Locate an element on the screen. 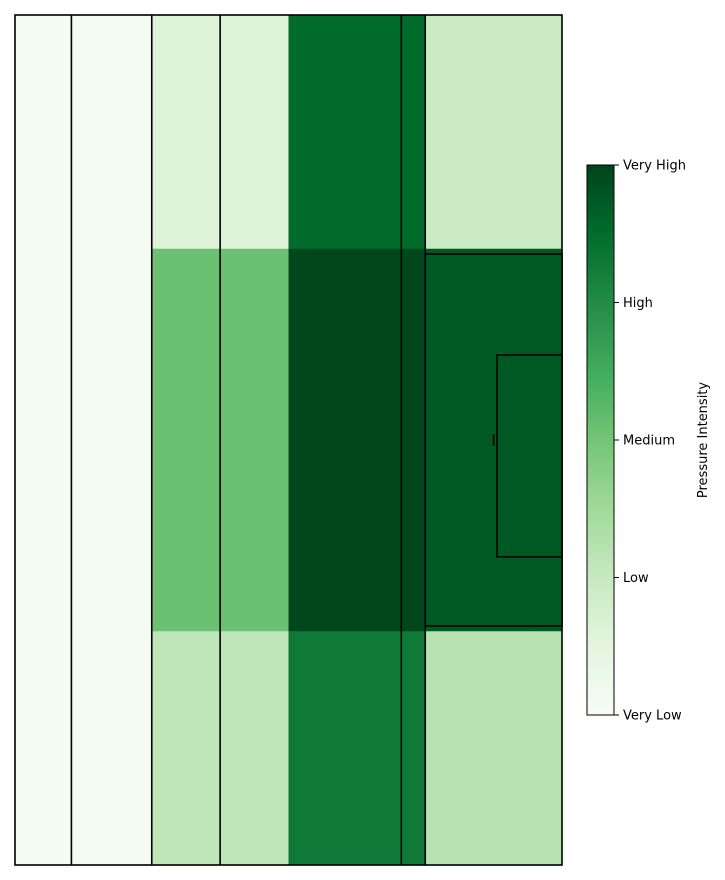 Image resolution: width=725 pixels, height=880 pixels. colorbar-ticks: Very Low Low Medium High Very High is located at coordinates (650, 441).